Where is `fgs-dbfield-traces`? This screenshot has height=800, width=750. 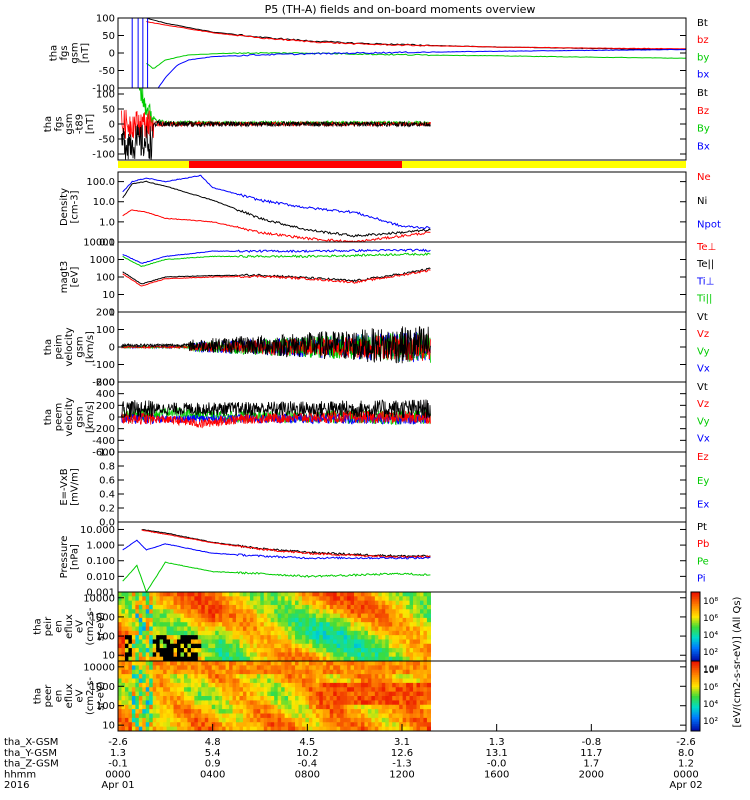 fgs-dbfield-traces is located at coordinates (276, 124).